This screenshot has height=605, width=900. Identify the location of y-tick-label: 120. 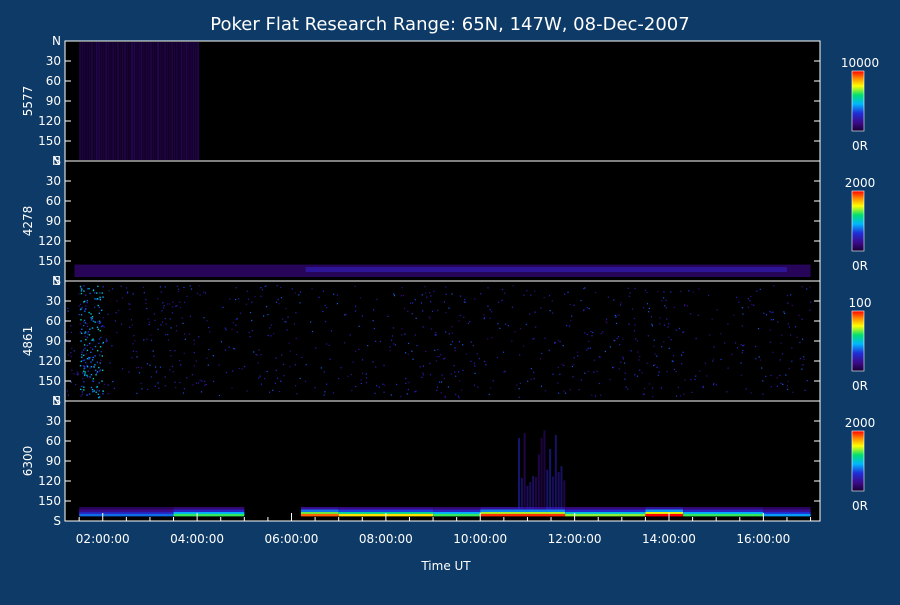
(49, 481).